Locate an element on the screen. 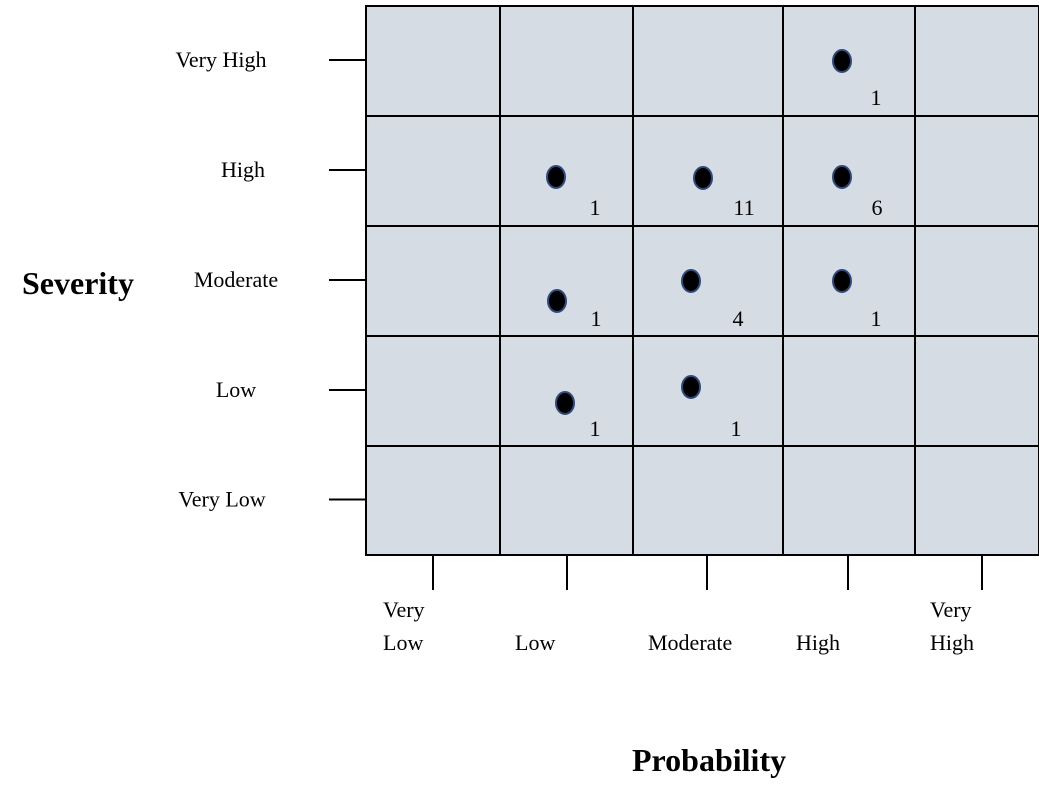 The height and width of the screenshot is (805, 1039). y-axis-title: Severity is located at coordinates (78, 283).